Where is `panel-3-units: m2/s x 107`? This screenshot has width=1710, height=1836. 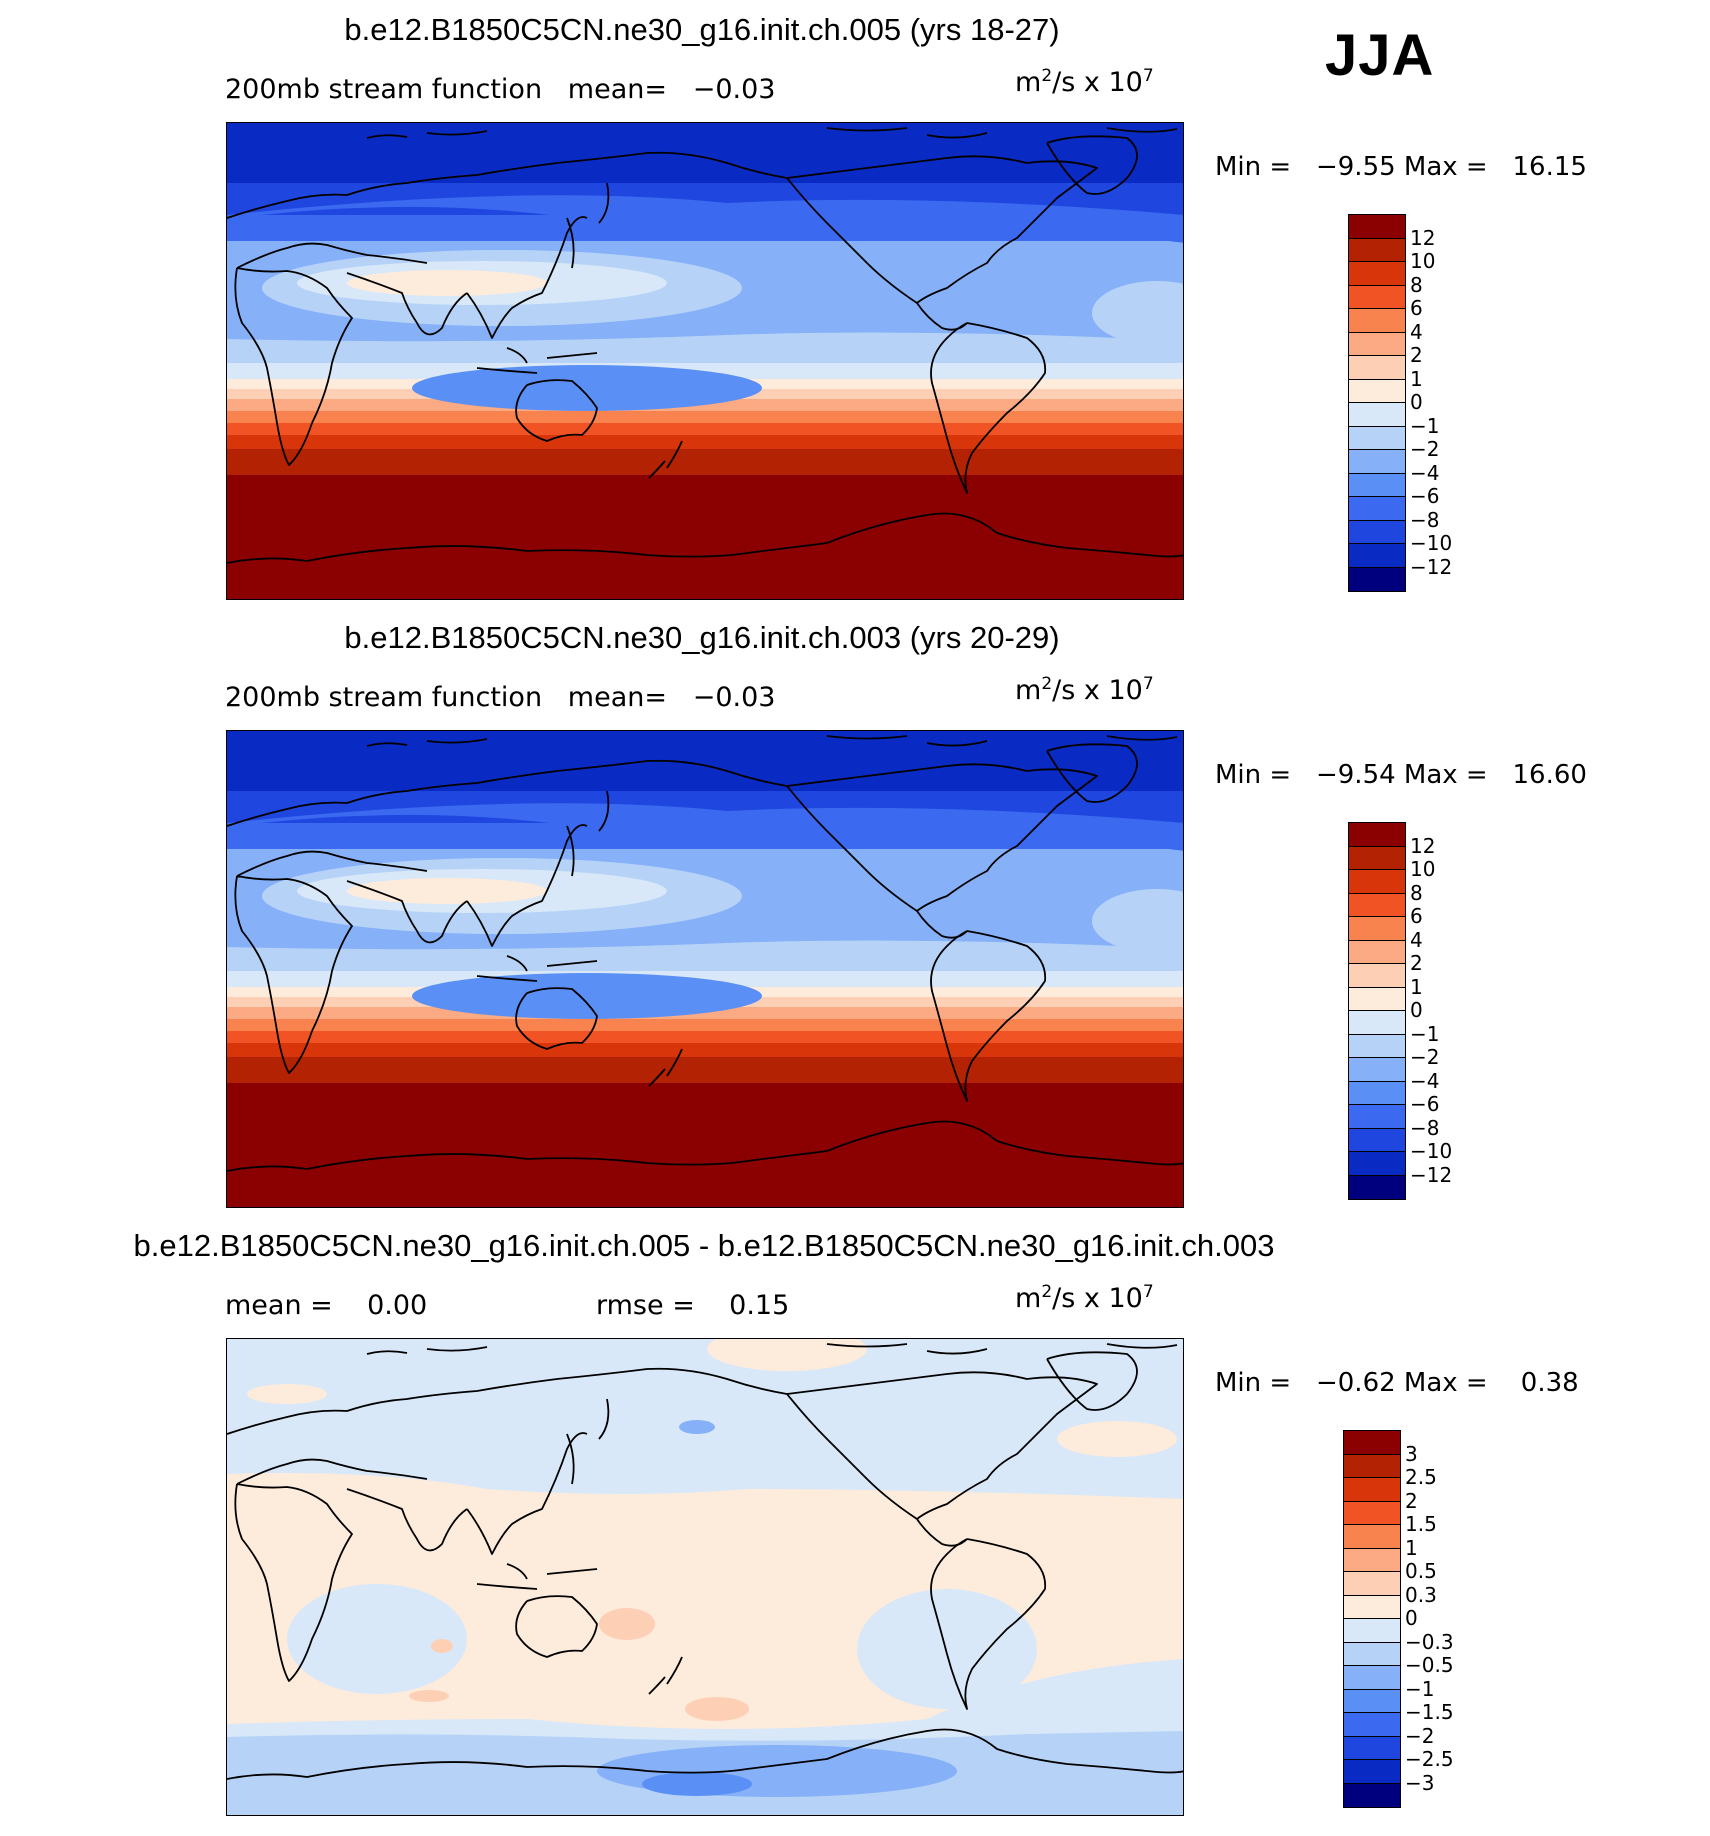 panel-3-units: m2/s x 107 is located at coordinates (1084, 1298).